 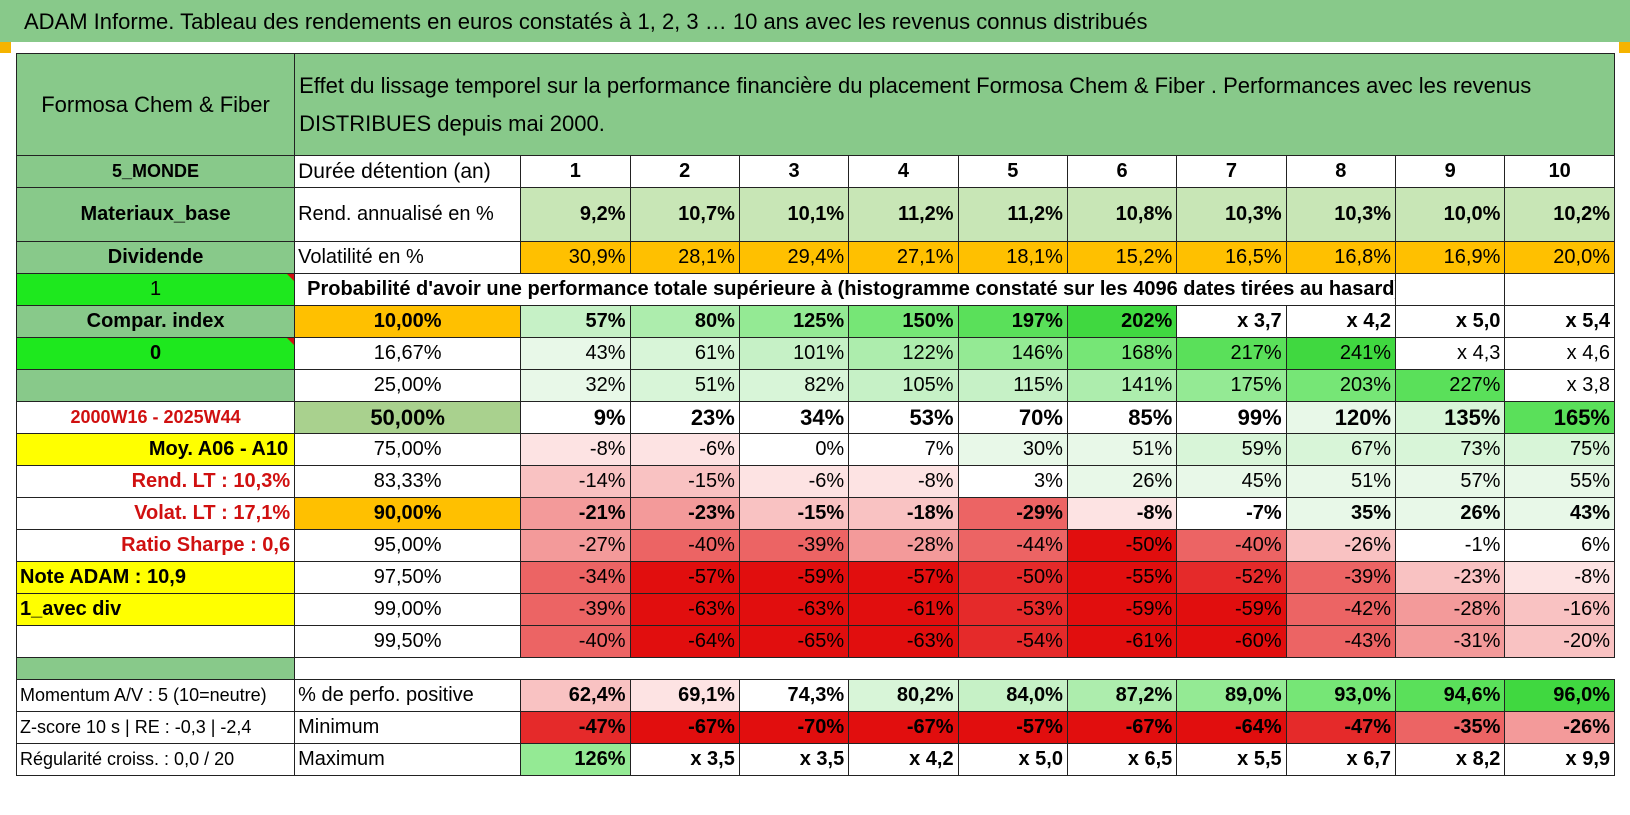 What do you see at coordinates (1450, 353) in the screenshot?
I see `prob-cell: x 4,3` at bounding box center [1450, 353].